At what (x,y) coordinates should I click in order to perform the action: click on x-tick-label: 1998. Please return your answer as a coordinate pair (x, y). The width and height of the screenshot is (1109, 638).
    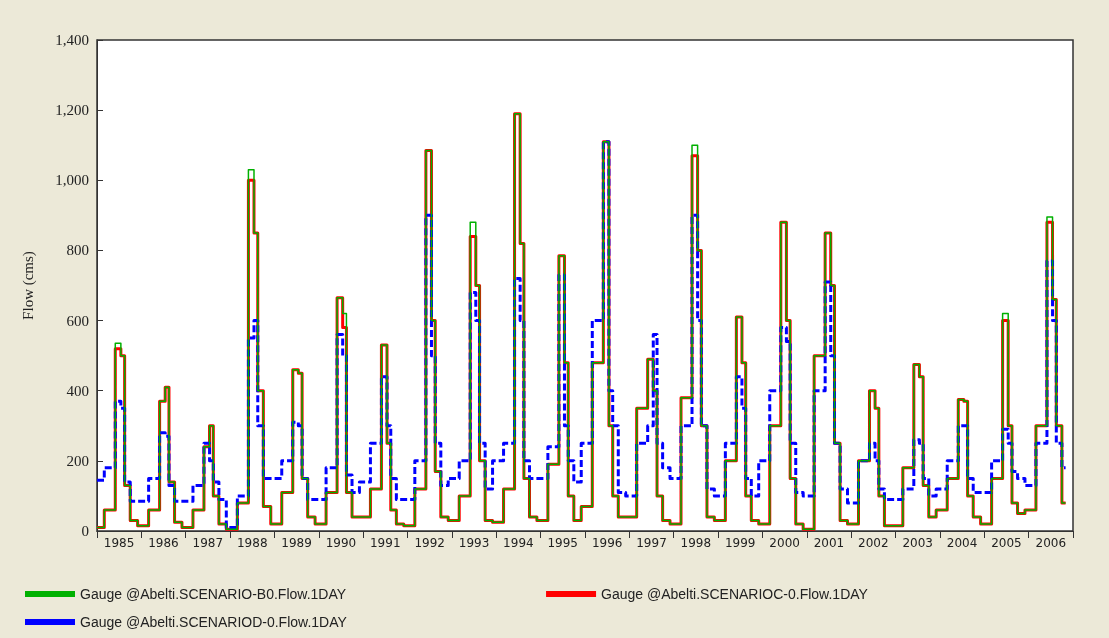
    Looking at the image, I should click on (696, 543).